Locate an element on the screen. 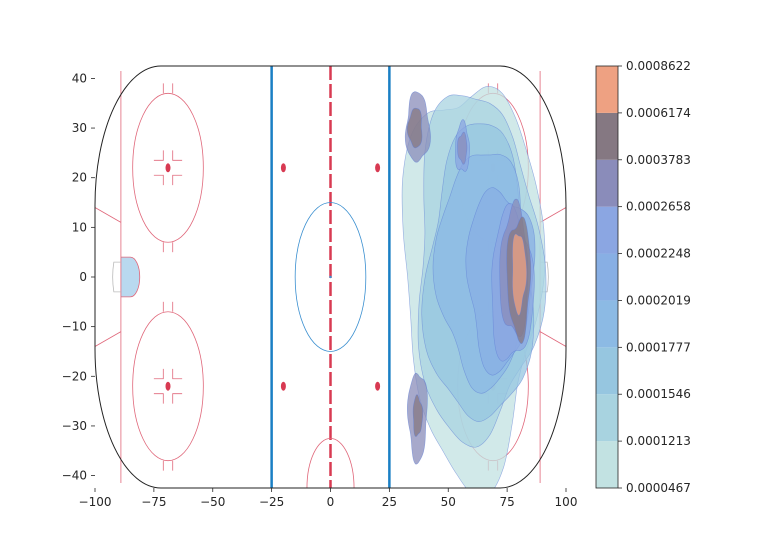  y-tick-label: 20 is located at coordinates (79, 178).